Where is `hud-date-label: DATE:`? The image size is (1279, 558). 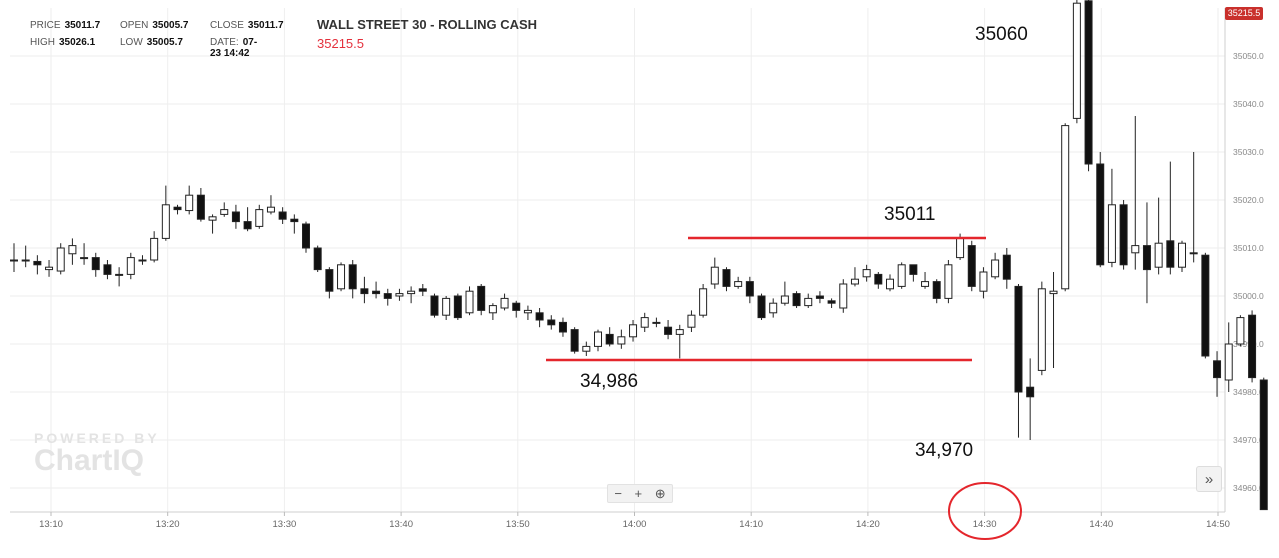
hud-date-label: DATE: is located at coordinates (224, 42).